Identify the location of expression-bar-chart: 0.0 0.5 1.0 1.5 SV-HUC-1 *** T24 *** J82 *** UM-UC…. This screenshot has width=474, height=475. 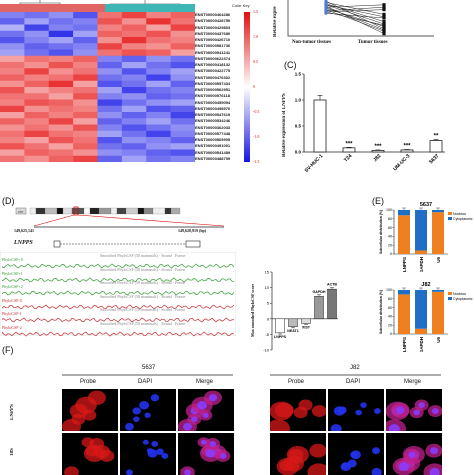
(370, 123).